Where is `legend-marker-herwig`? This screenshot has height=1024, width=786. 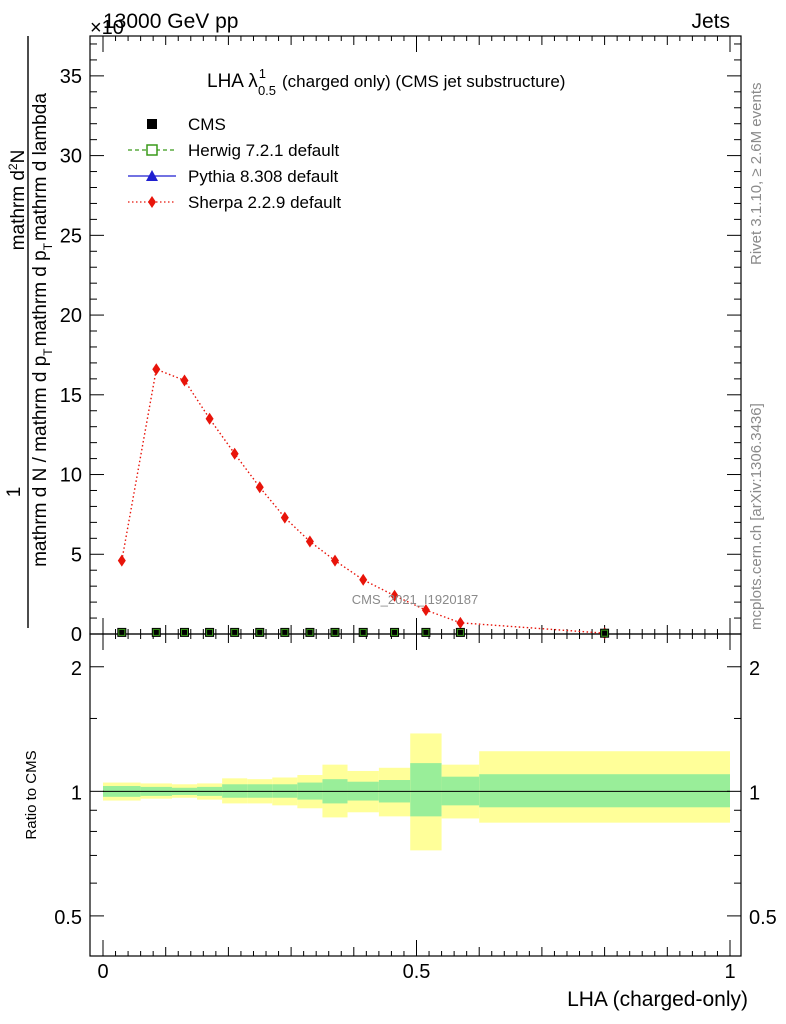 legend-marker-herwig is located at coordinates (152, 150).